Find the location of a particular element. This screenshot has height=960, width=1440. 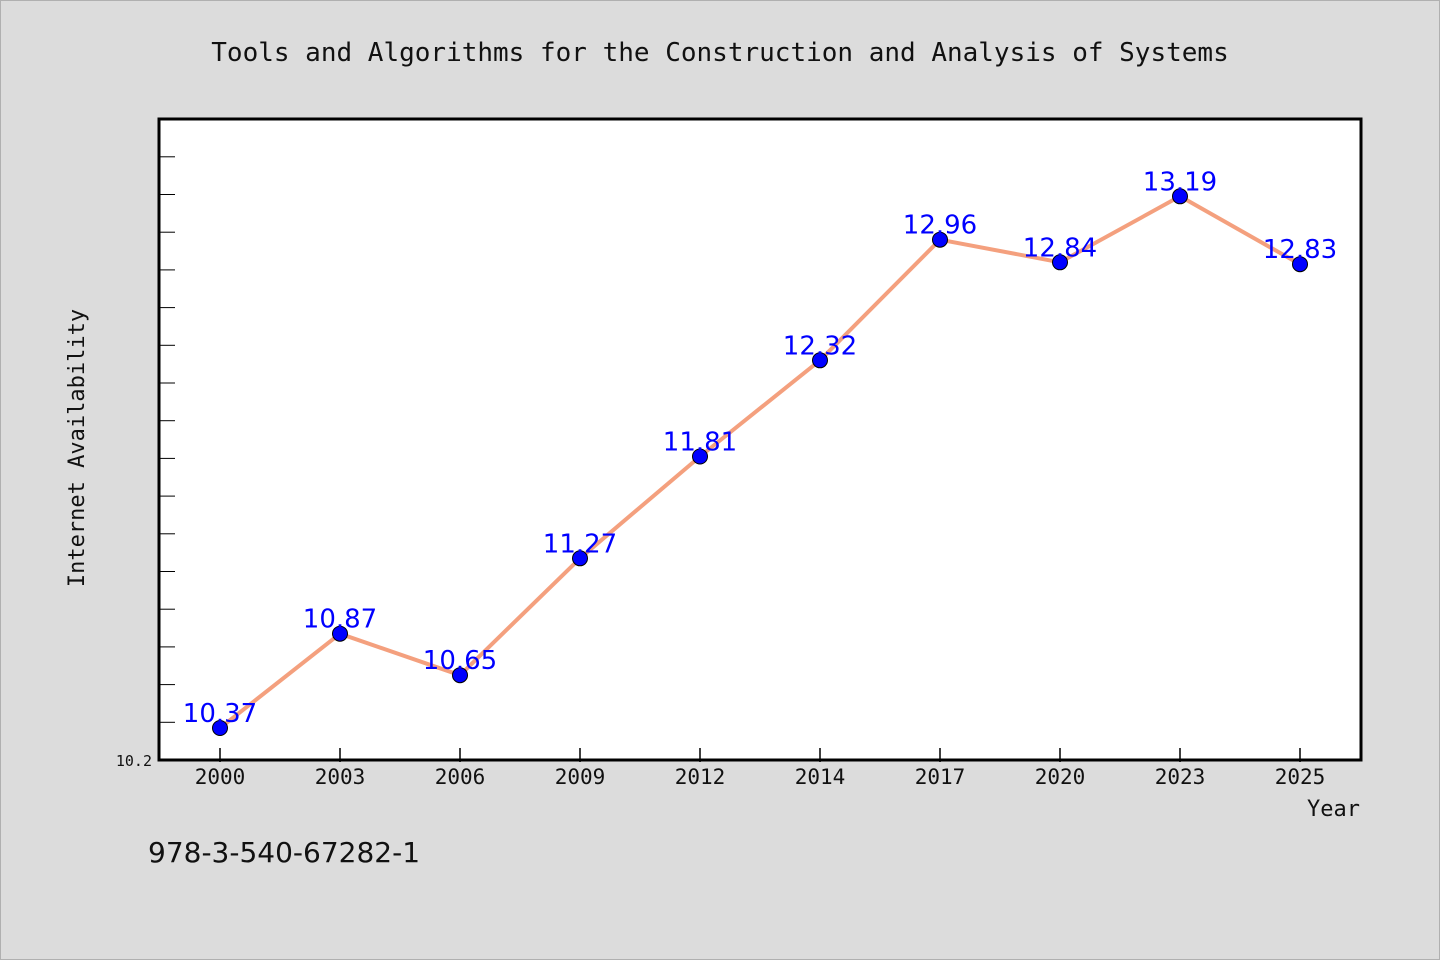

data-label: 11.27 is located at coordinates (580, 544).